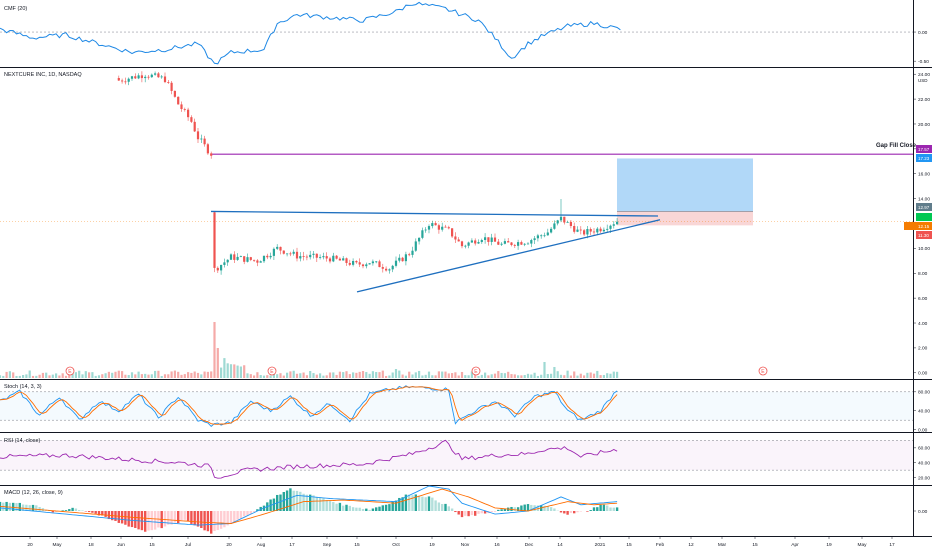  What do you see at coordinates (924, 226) in the screenshot?
I see `last-level-label: 12.15` at bounding box center [924, 226].